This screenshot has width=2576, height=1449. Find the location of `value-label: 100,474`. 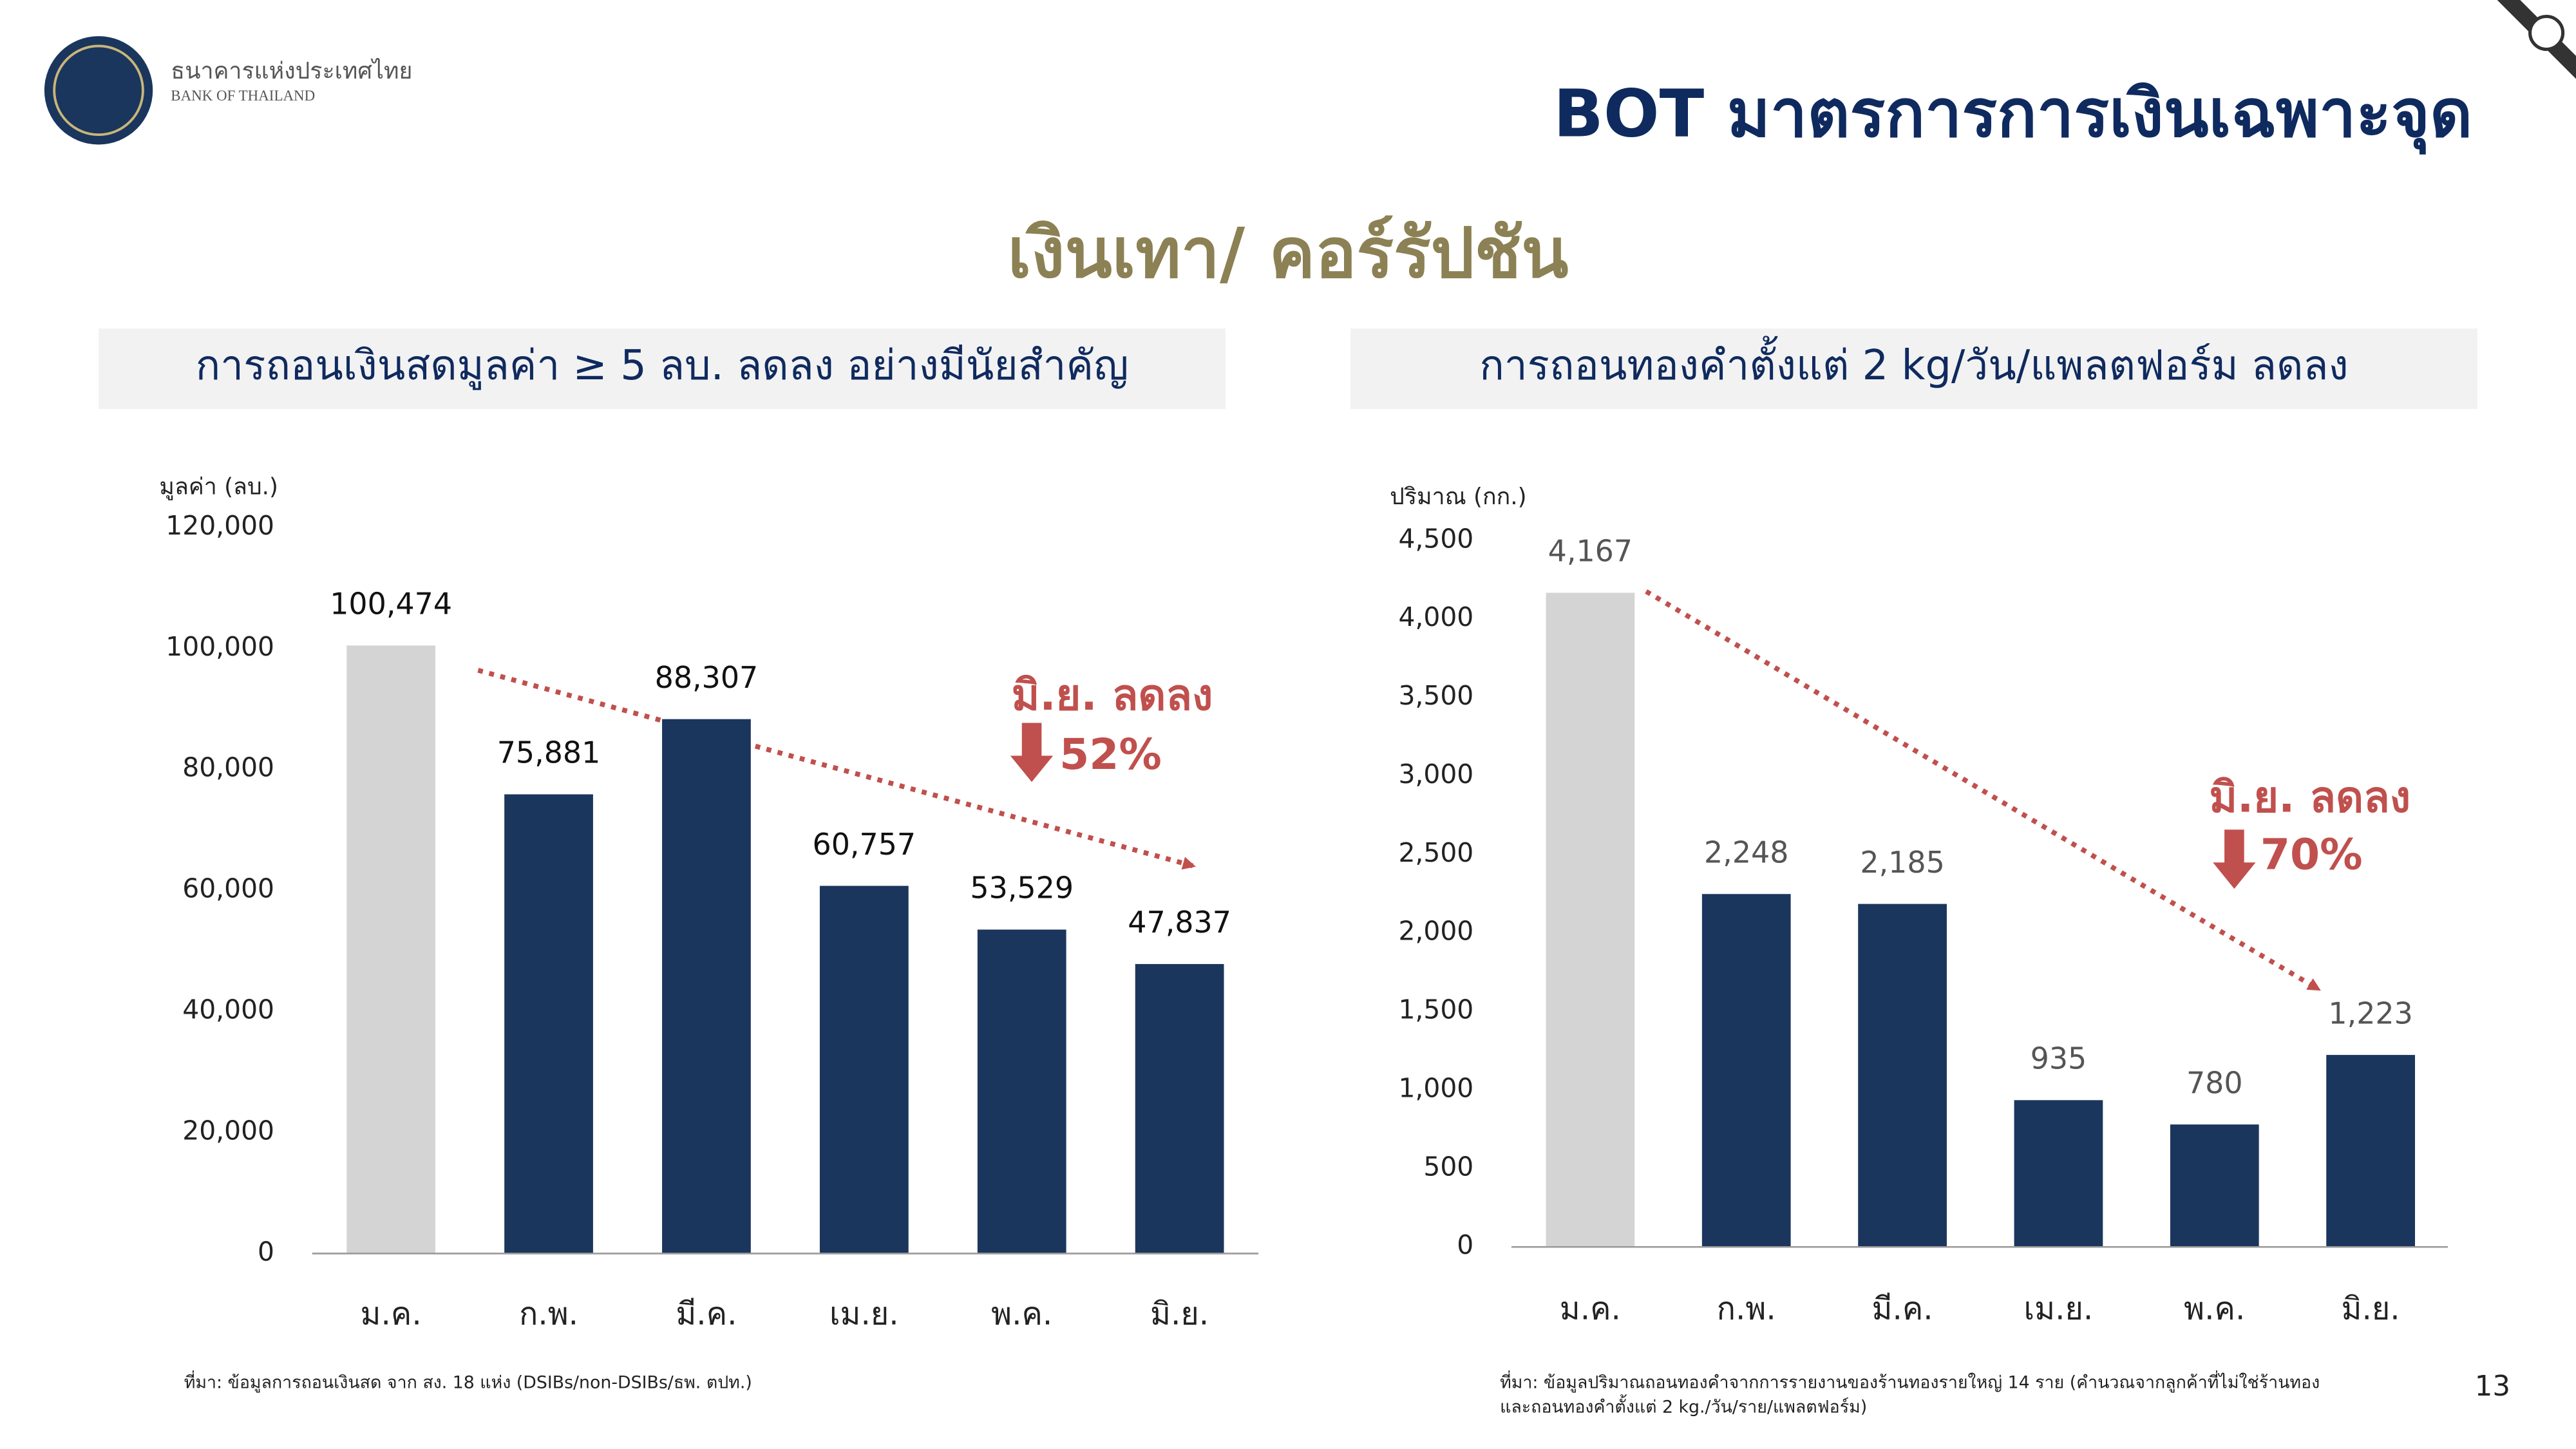

value-label: 100,474 is located at coordinates (391, 604).